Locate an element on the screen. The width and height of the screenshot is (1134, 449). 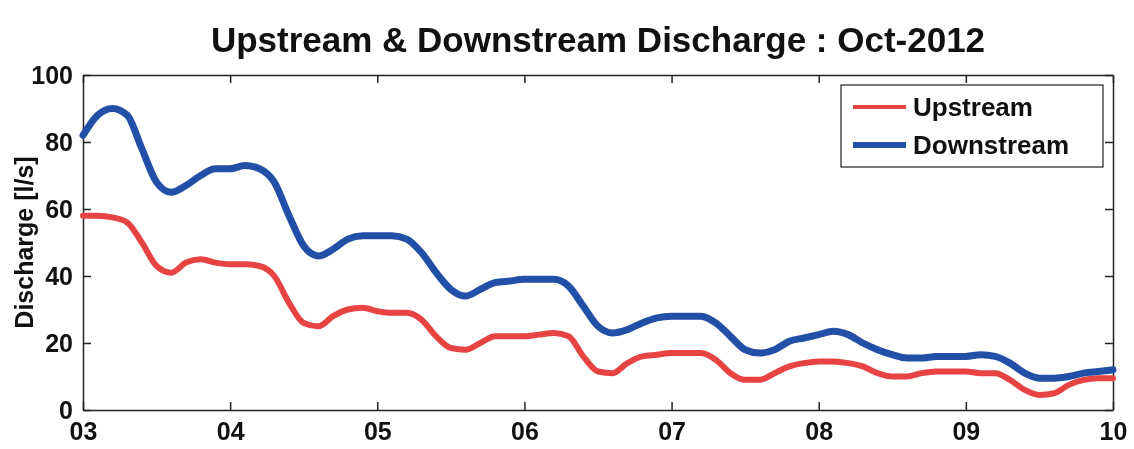
chart-title: Upstream & Downstream Discharge : Oct-2012 is located at coordinates (598, 39).